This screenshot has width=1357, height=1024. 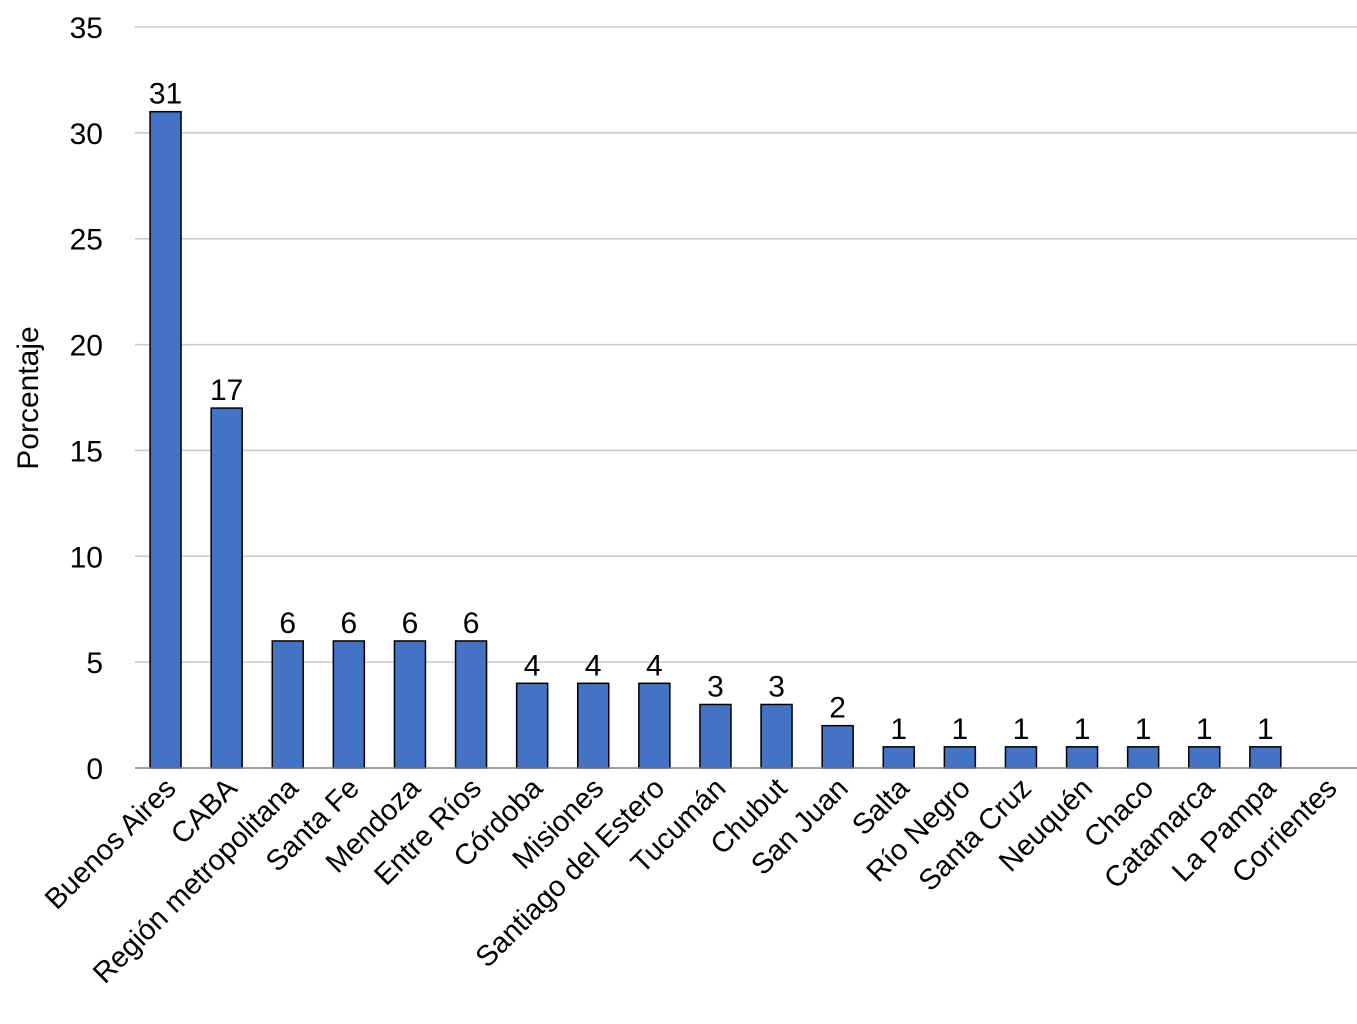 I want to click on y-tick-label: 25, so click(x=86, y=240).